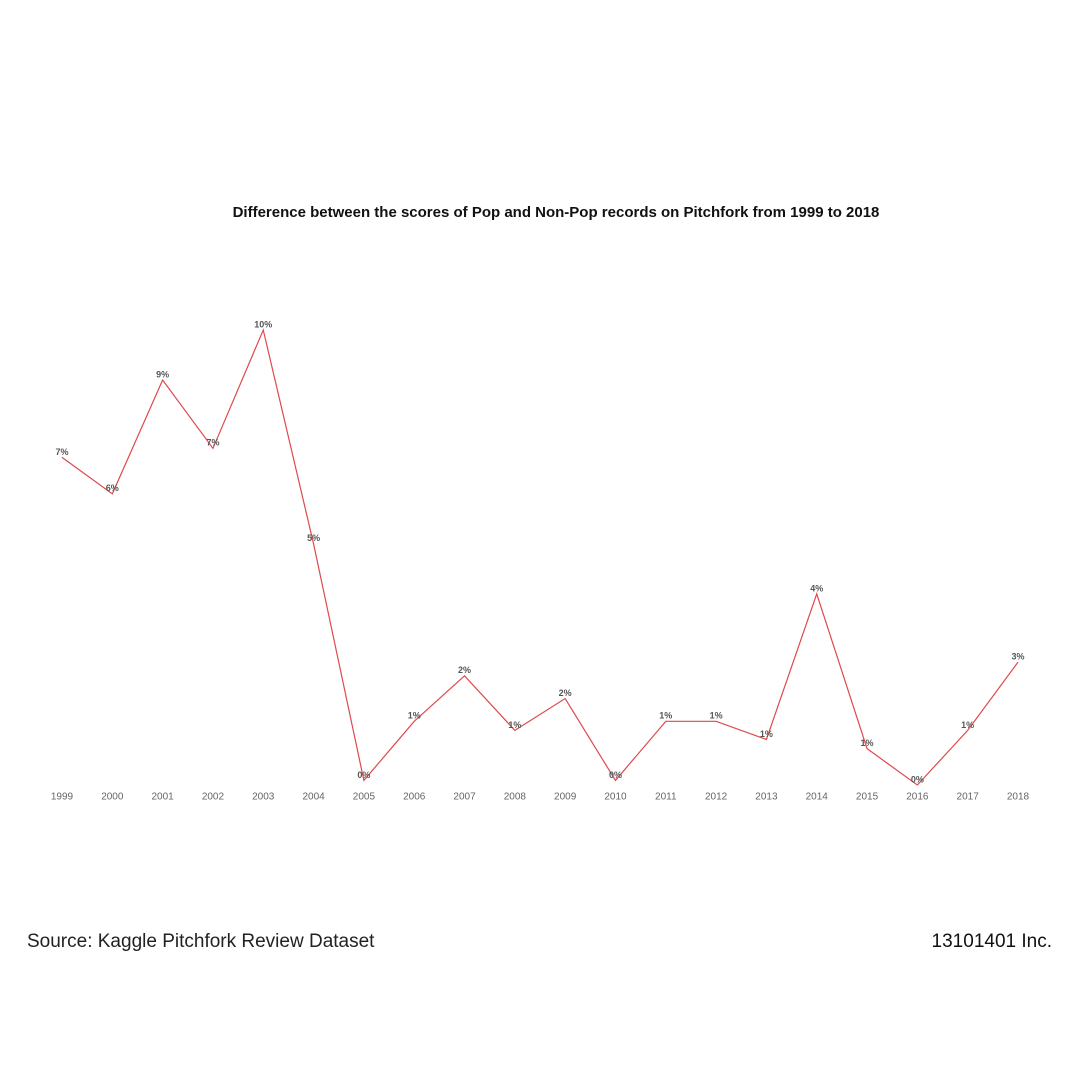 The width and height of the screenshot is (1080, 1080). What do you see at coordinates (163, 797) in the screenshot?
I see `x-tick-label: 2001` at bounding box center [163, 797].